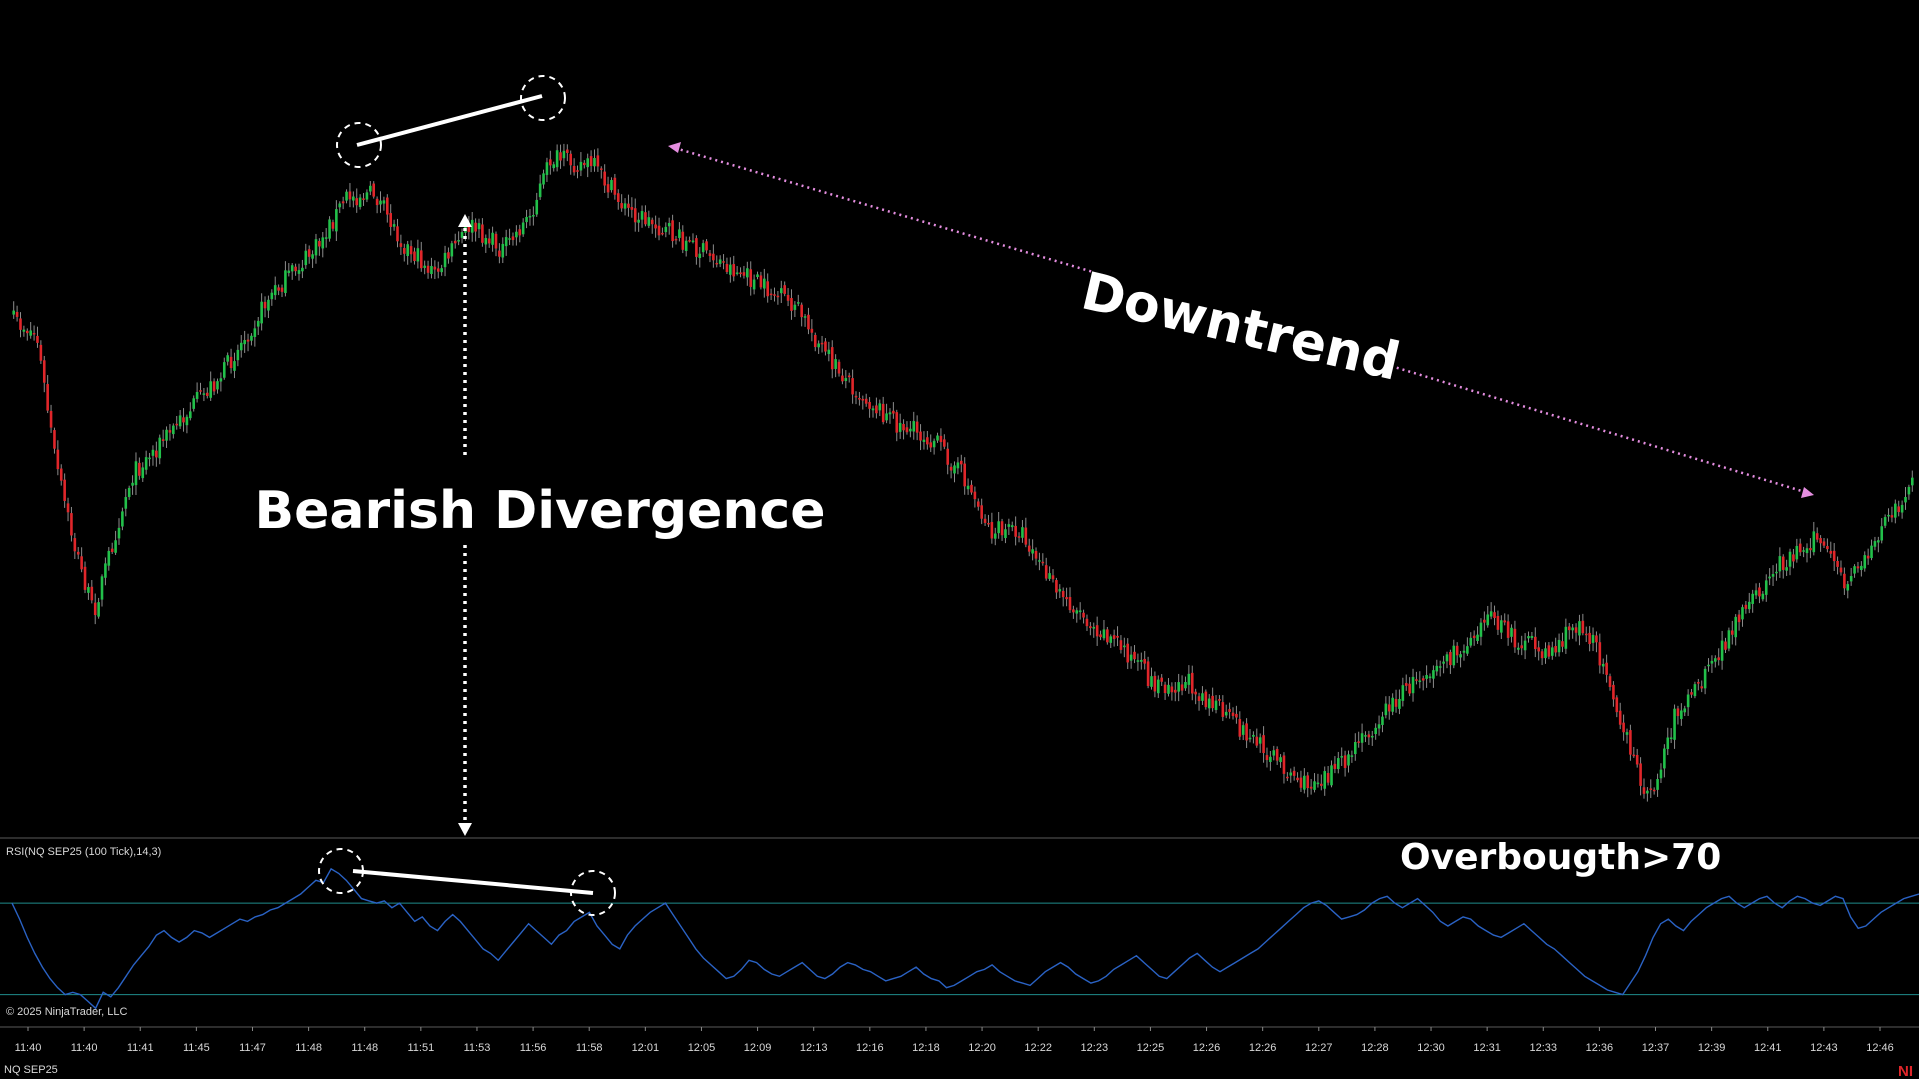 The height and width of the screenshot is (1079, 1919). What do you see at coordinates (467, 882) in the screenshot?
I see `divergence-annotation-rsi` at bounding box center [467, 882].